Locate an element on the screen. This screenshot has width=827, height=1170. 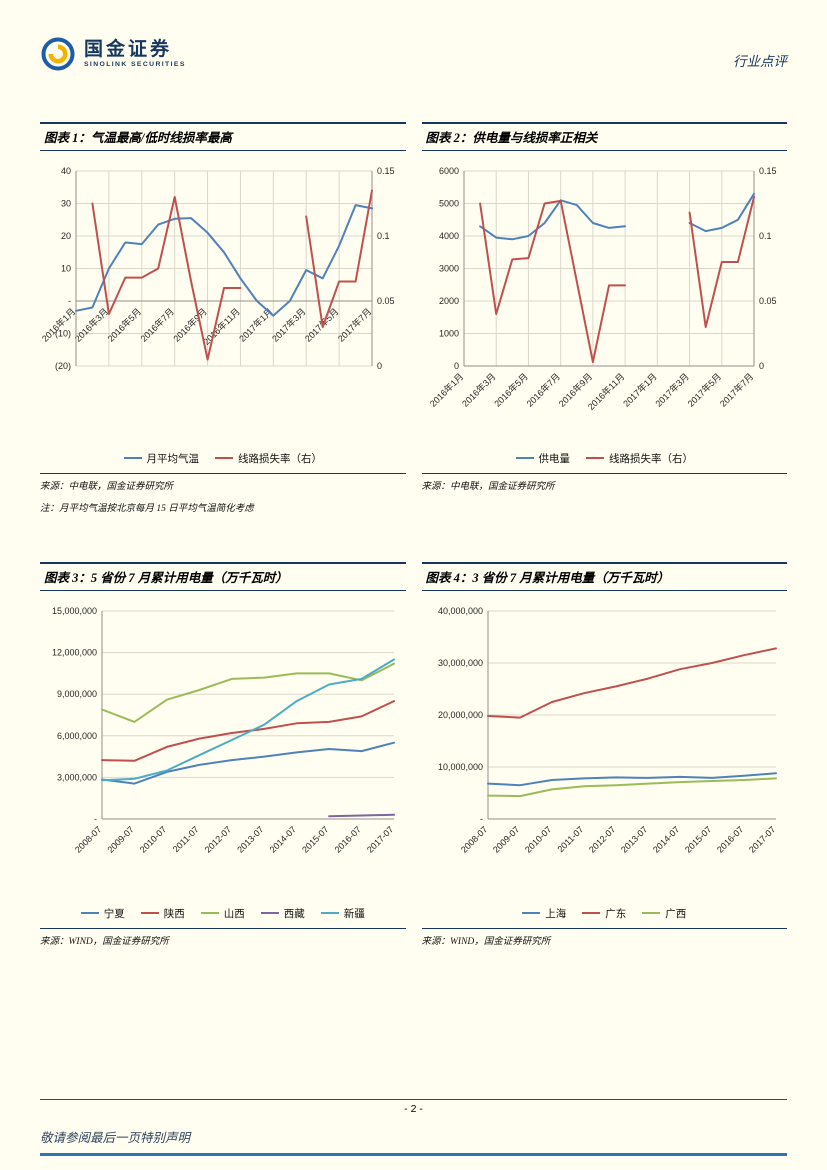
bottom-blue-rule is located at coordinates (413, 1154).